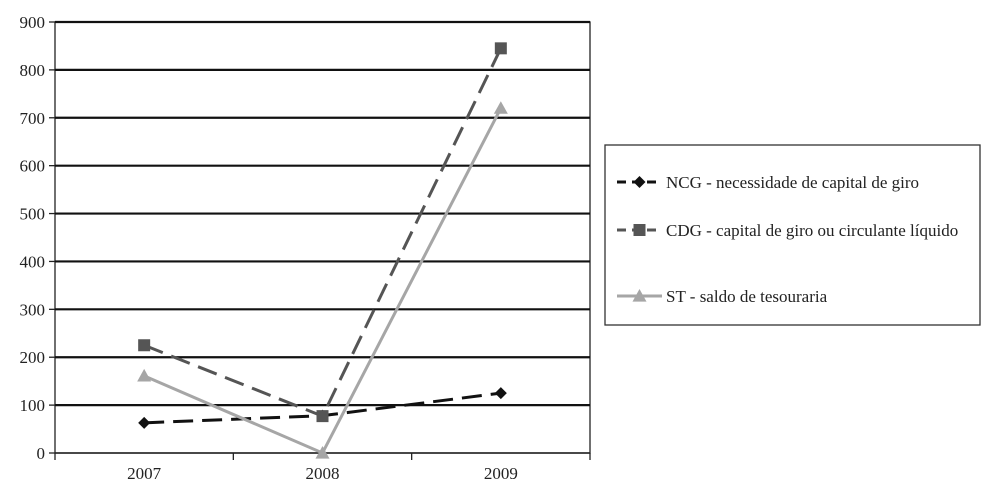  I want to click on x-tick-label: 2008, so click(323, 473).